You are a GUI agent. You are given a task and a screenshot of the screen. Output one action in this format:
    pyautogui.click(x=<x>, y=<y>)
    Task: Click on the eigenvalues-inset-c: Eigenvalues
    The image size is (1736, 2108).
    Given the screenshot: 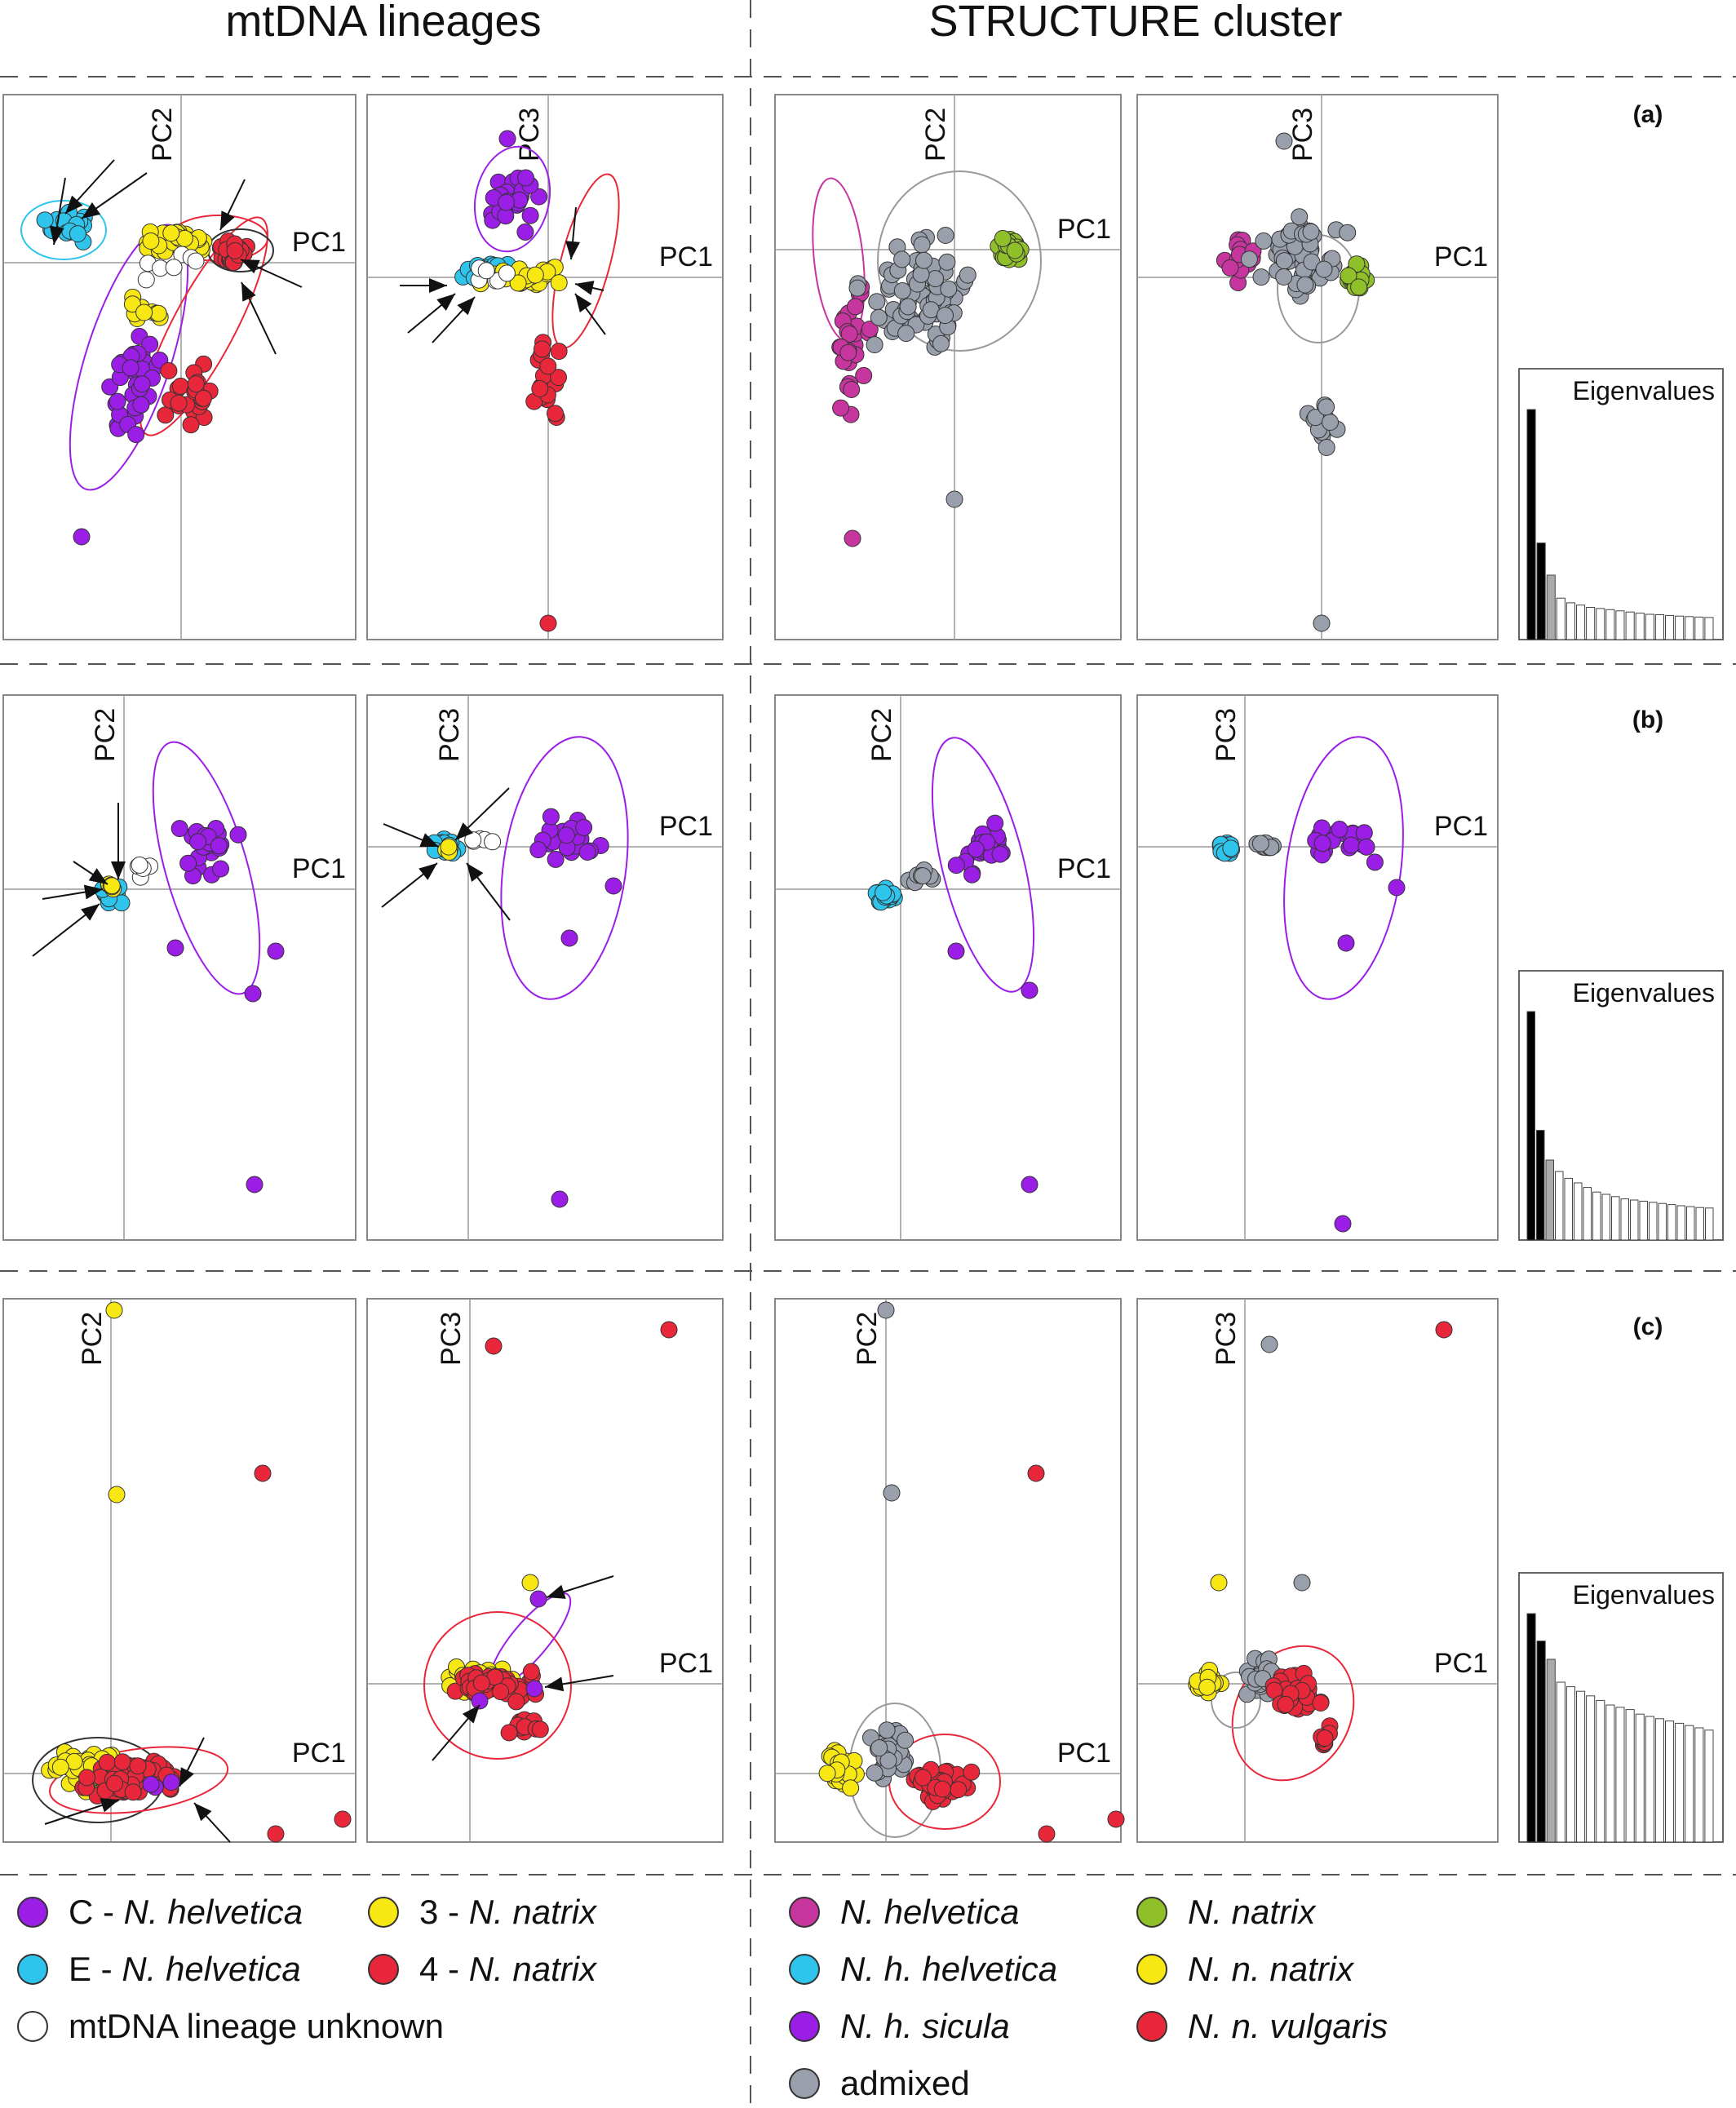 What is the action you would take?
    pyautogui.click(x=1621, y=1707)
    